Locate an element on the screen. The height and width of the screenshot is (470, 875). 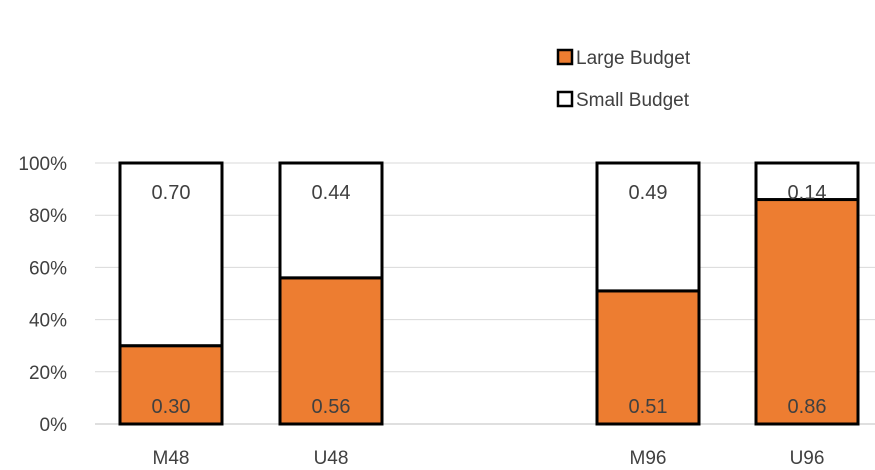
data-label-large-budget: 0.51 is located at coordinates (648, 407).